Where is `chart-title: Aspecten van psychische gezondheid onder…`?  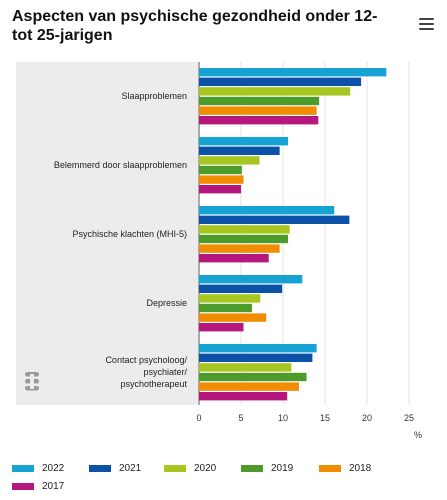
chart-title: Aspecten van psychische gezondheid onder… is located at coordinates (195, 26).